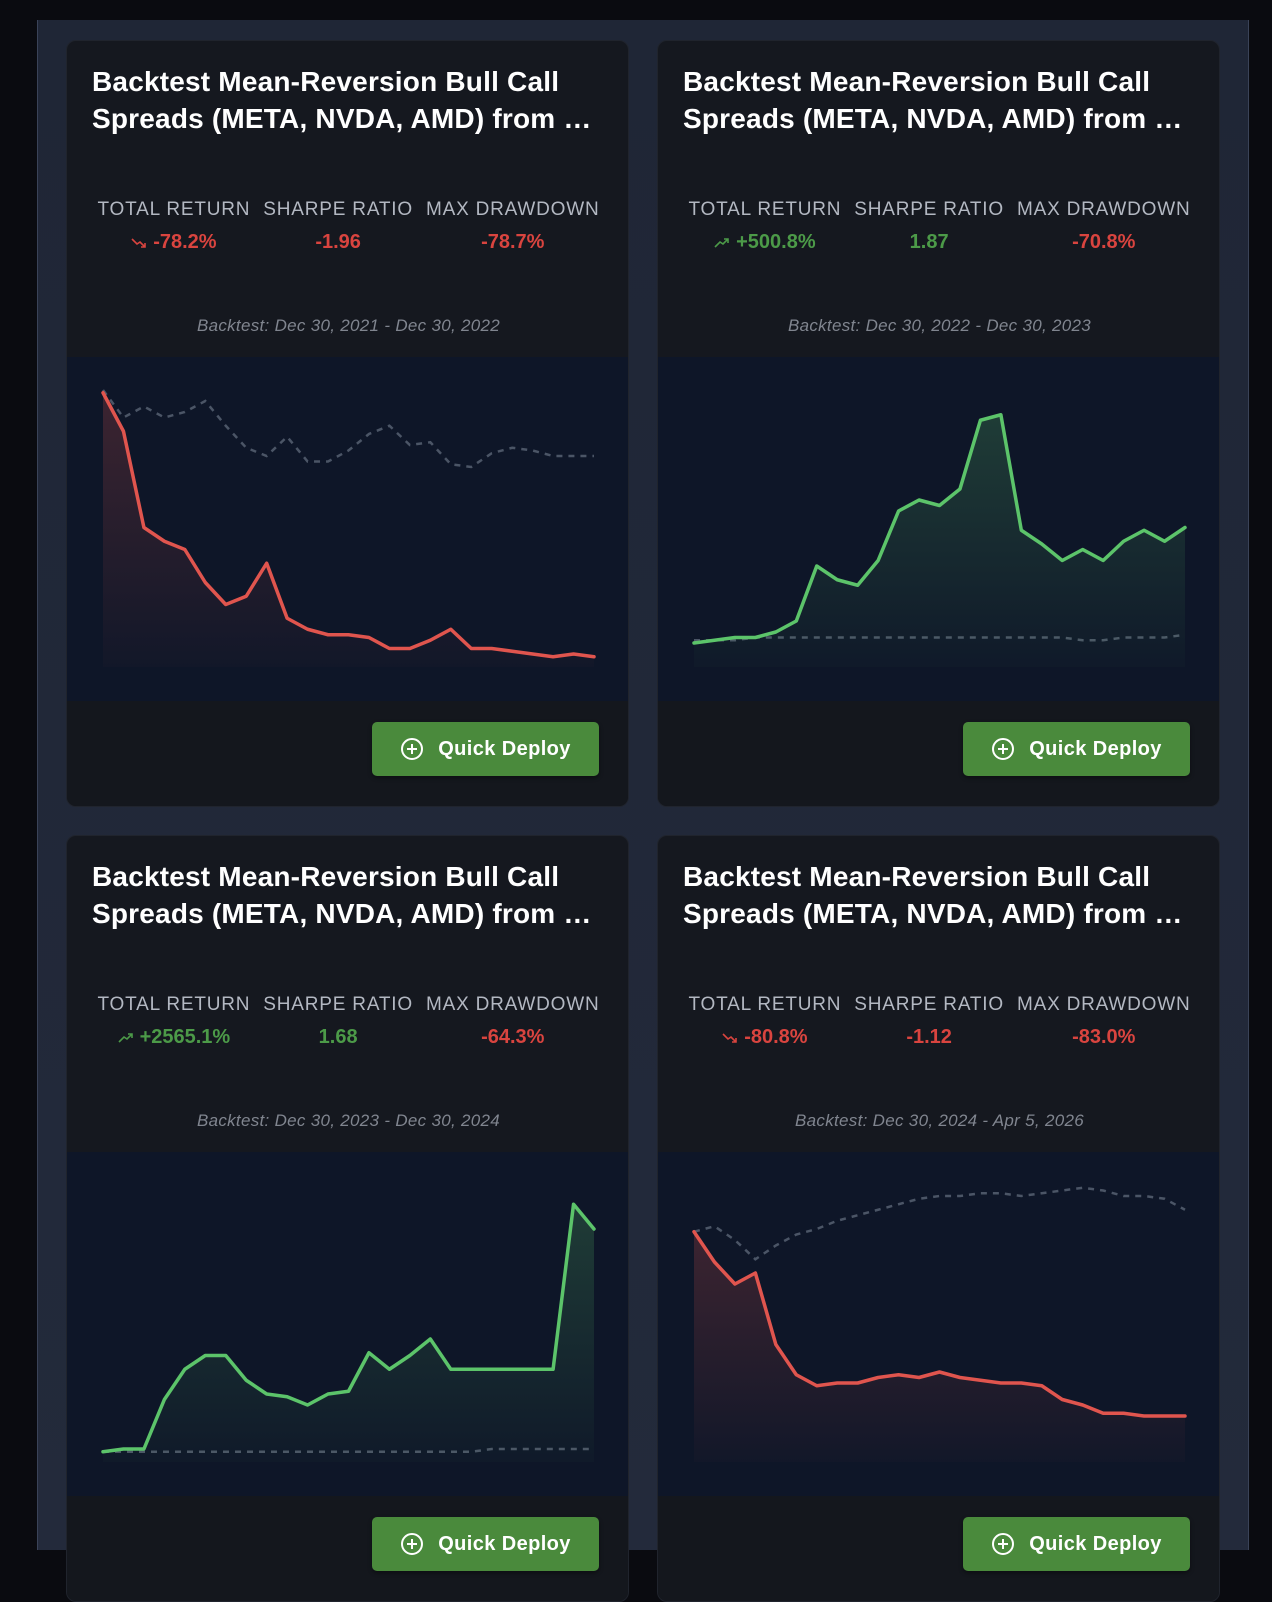 The image size is (1272, 1602). I want to click on metric: TOTAL RETURN -80.8%, so click(764, 1021).